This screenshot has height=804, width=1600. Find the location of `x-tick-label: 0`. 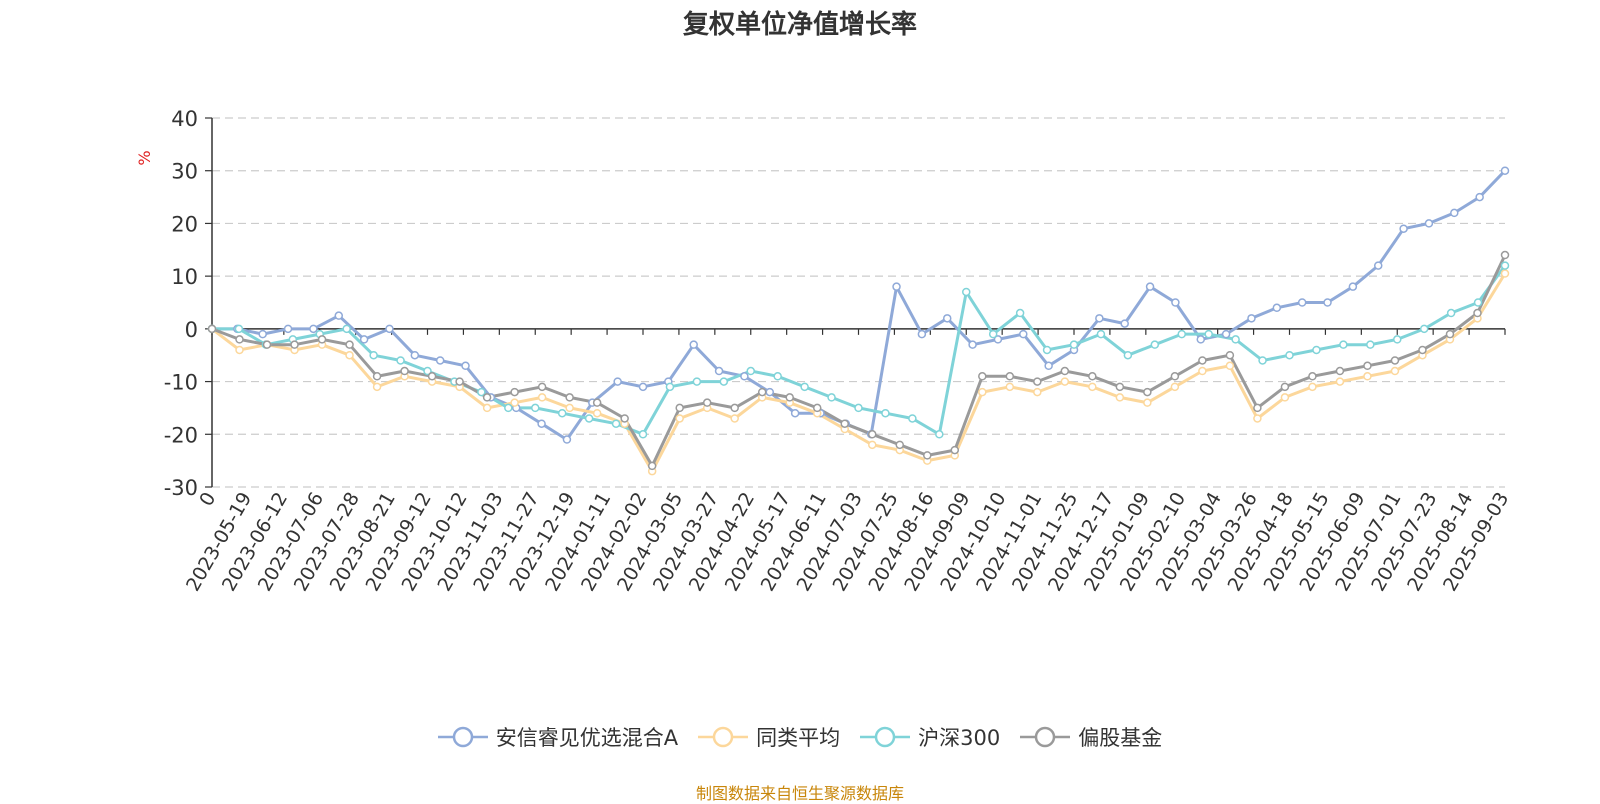

x-tick-label: 0 is located at coordinates (207, 499).